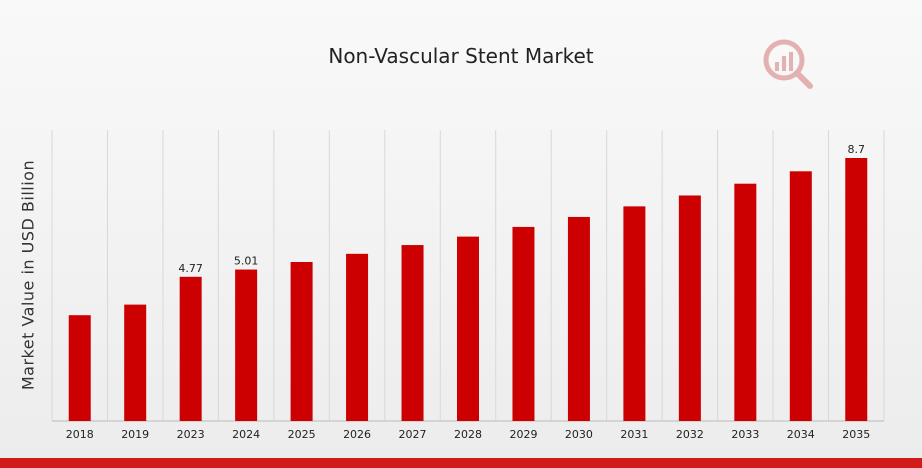 The width and height of the screenshot is (922, 468). Describe the element at coordinates (135, 434) in the screenshot. I see `x-tick-label: 2019` at that location.